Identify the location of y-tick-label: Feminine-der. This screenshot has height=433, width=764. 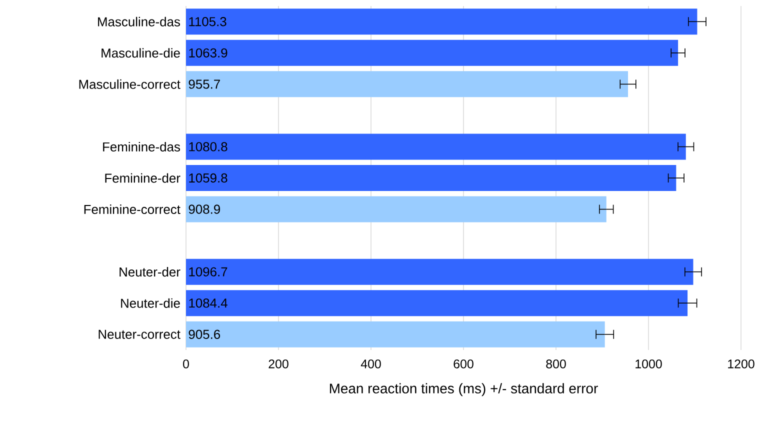
(142, 178).